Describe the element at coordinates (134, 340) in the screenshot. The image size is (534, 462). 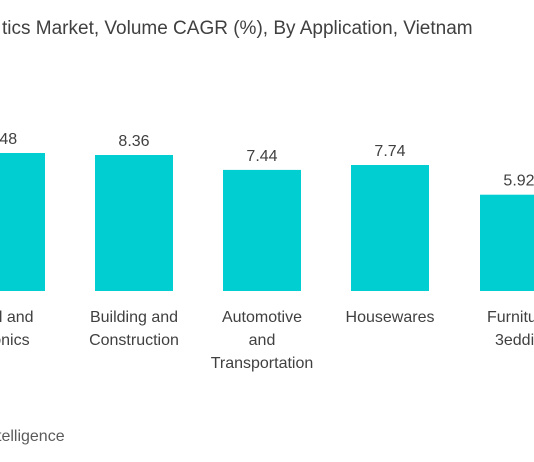
I see `category-label-1-1: Construction` at that location.